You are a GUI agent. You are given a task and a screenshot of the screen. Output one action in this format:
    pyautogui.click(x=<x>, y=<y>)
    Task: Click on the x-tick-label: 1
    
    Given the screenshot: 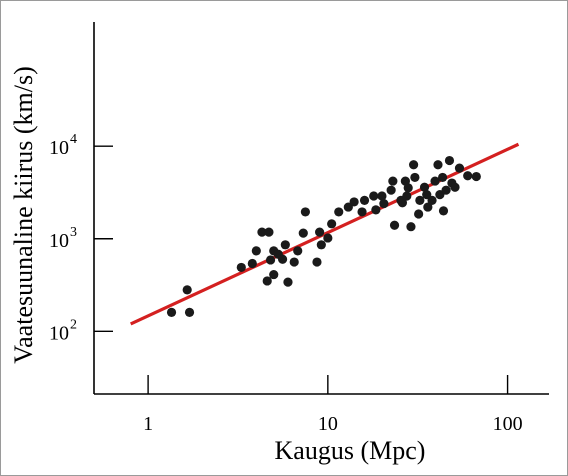 What is the action you would take?
    pyautogui.click(x=148, y=424)
    